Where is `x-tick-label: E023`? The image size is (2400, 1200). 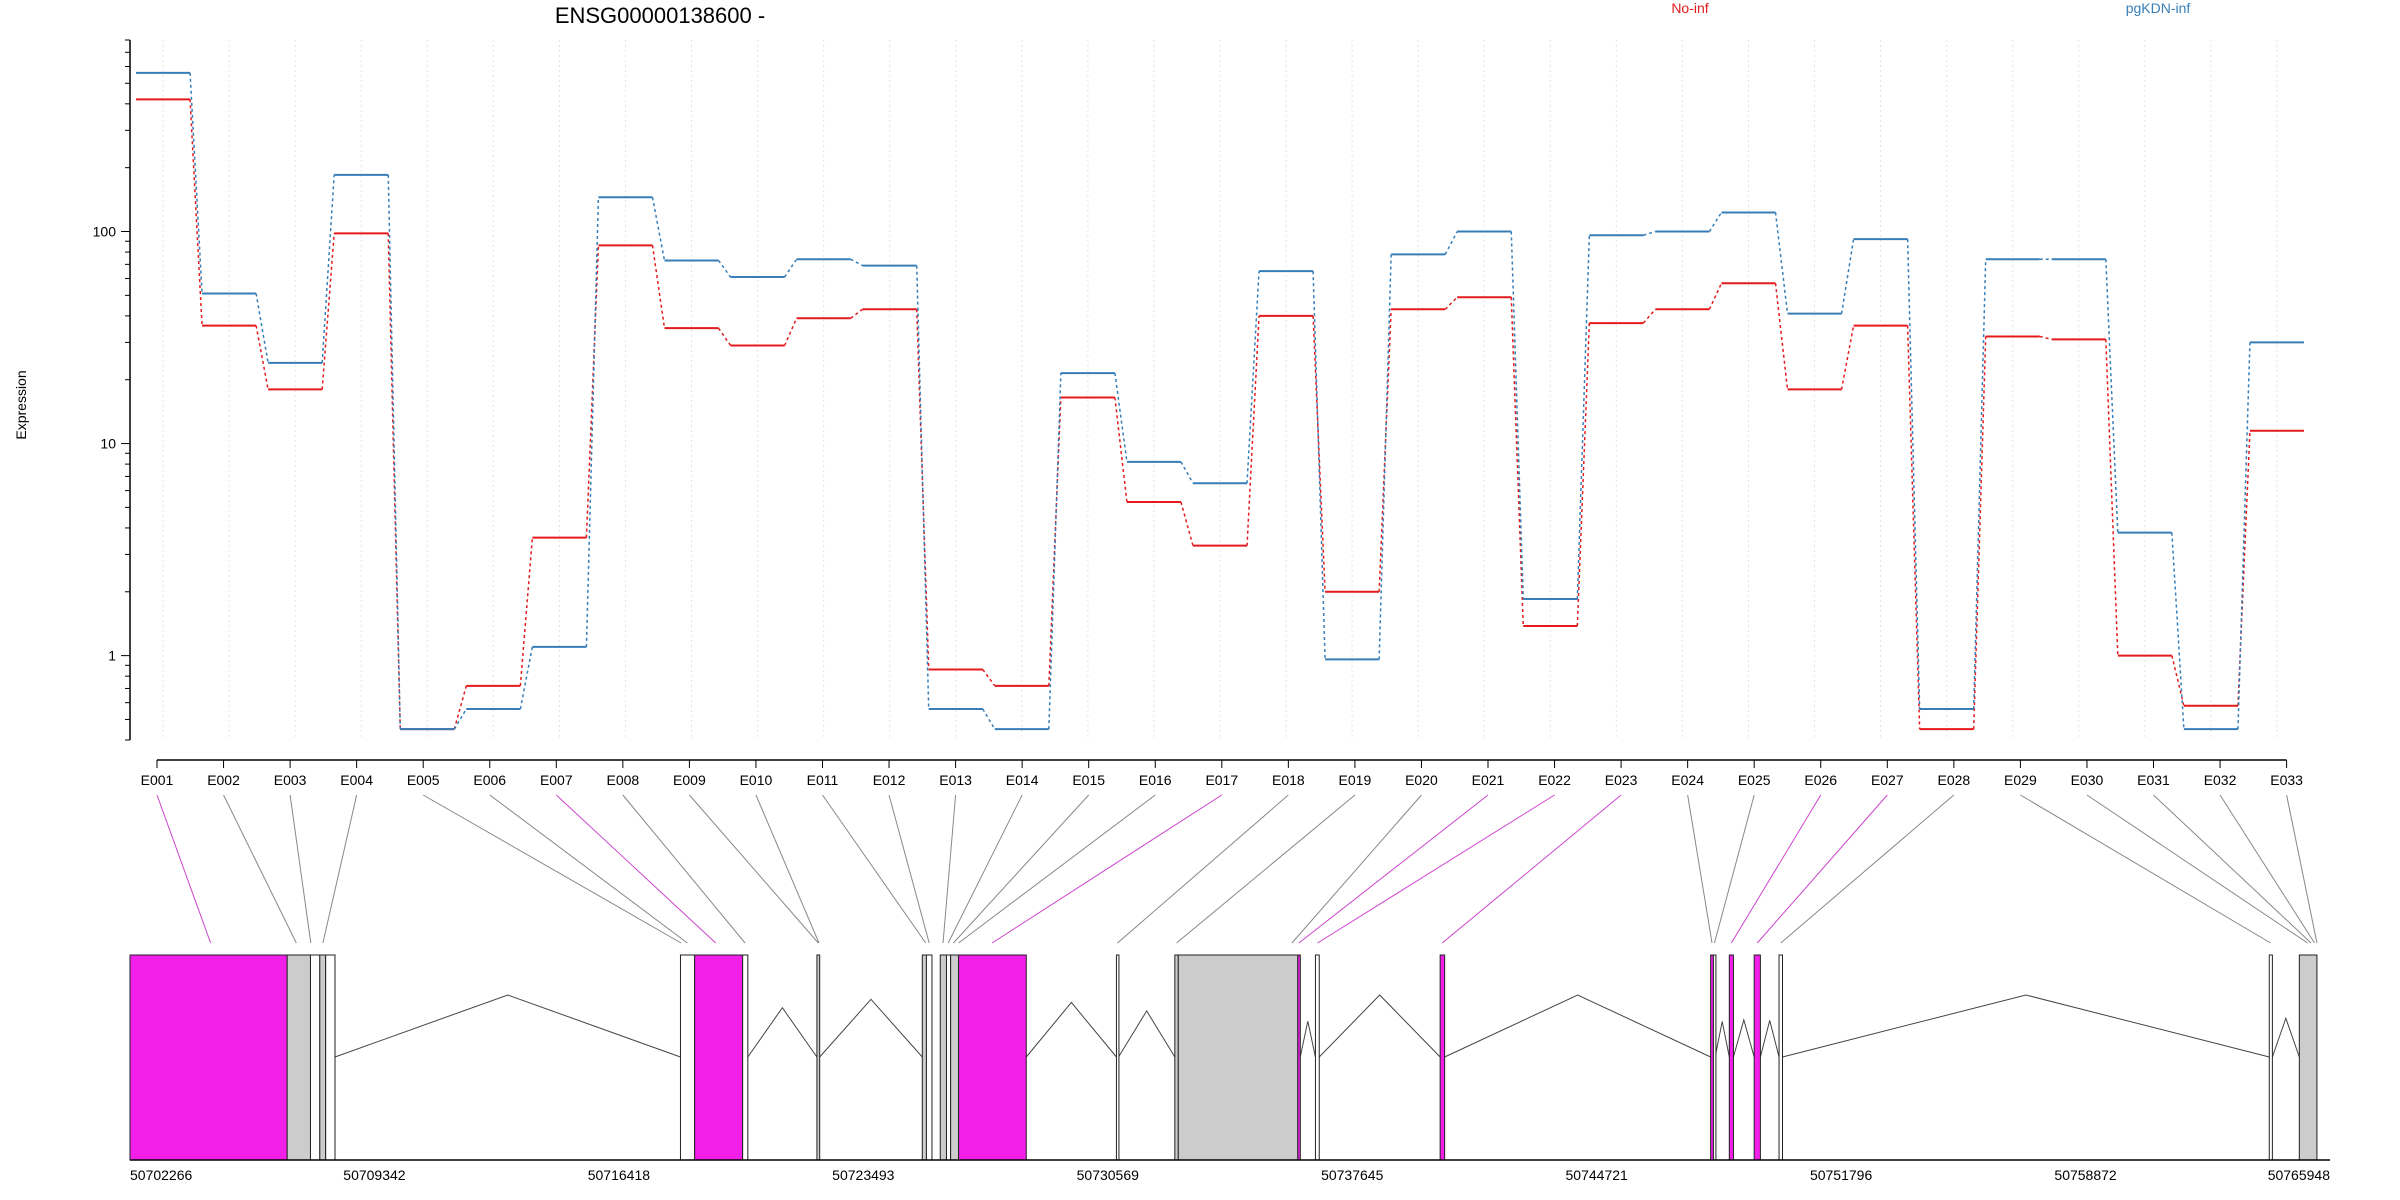 x-tick-label: E023 is located at coordinates (1621, 780).